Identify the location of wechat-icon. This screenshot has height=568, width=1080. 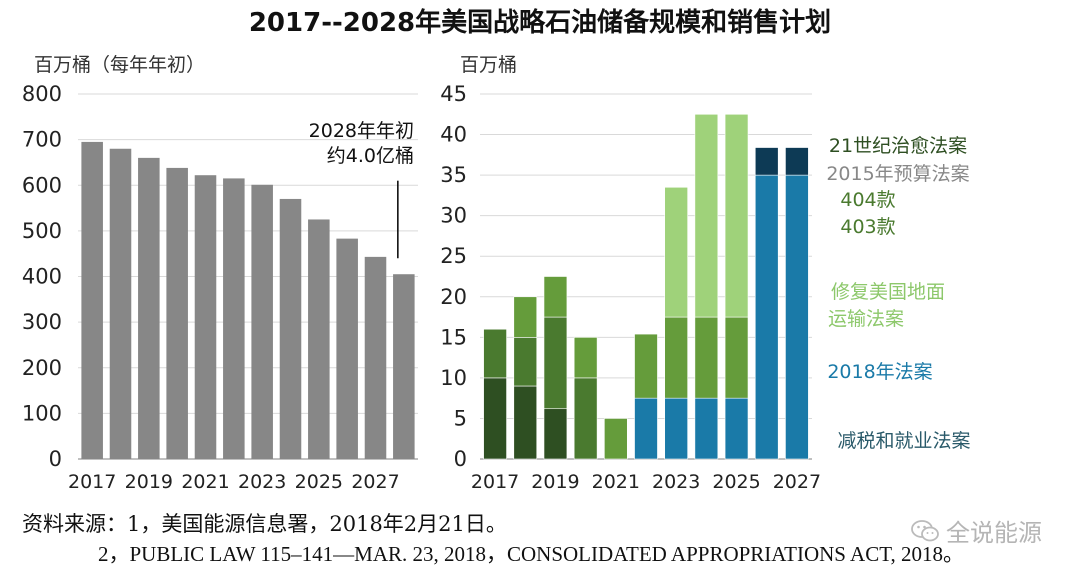
(925, 530).